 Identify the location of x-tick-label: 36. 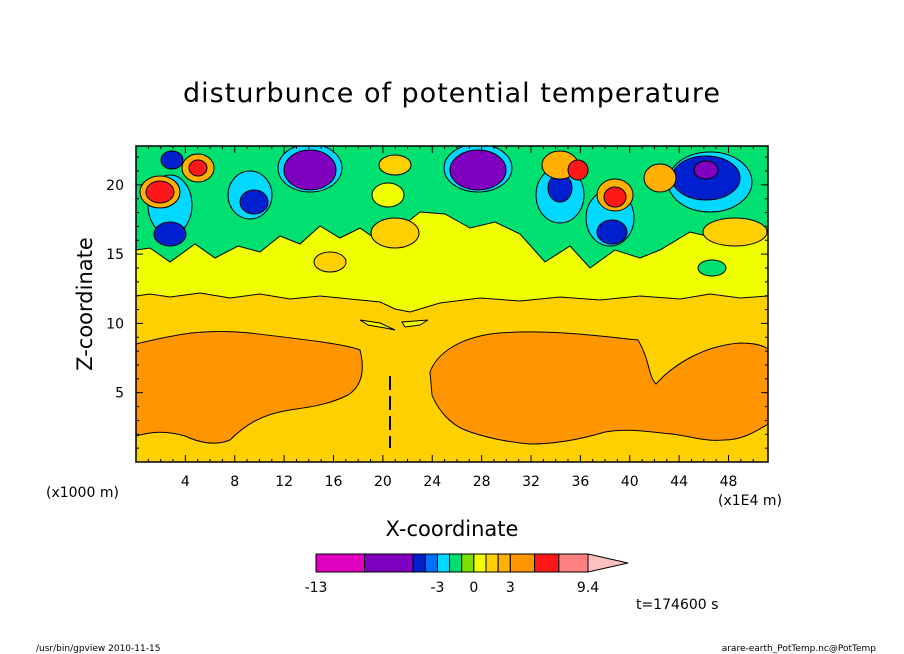
(580, 482).